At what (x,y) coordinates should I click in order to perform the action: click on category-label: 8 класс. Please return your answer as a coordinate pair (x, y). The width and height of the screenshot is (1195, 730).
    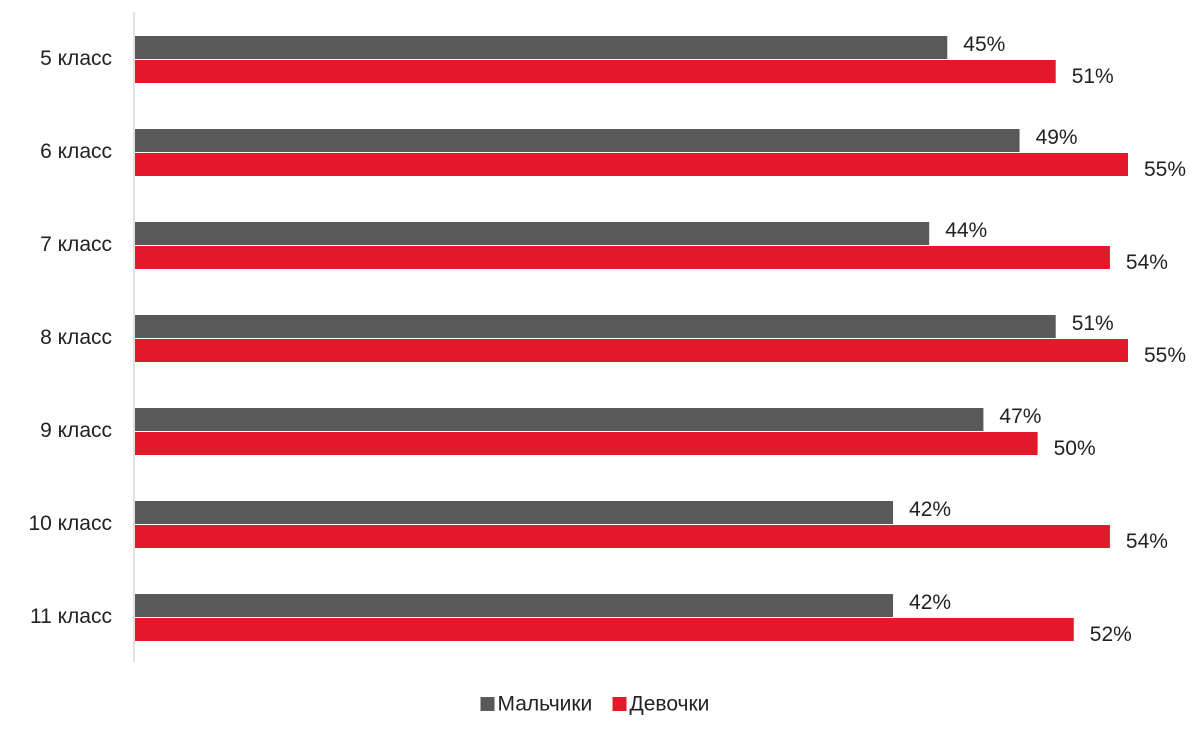
    Looking at the image, I should click on (76, 337).